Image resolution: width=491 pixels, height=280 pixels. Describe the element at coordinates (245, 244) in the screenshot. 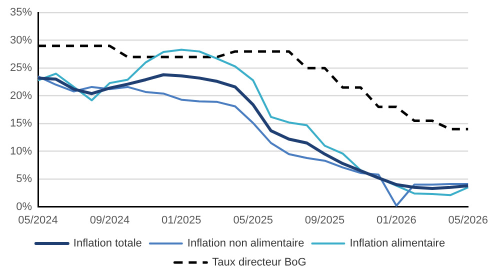

I see `legend-label: Inflation non alimentaire` at that location.